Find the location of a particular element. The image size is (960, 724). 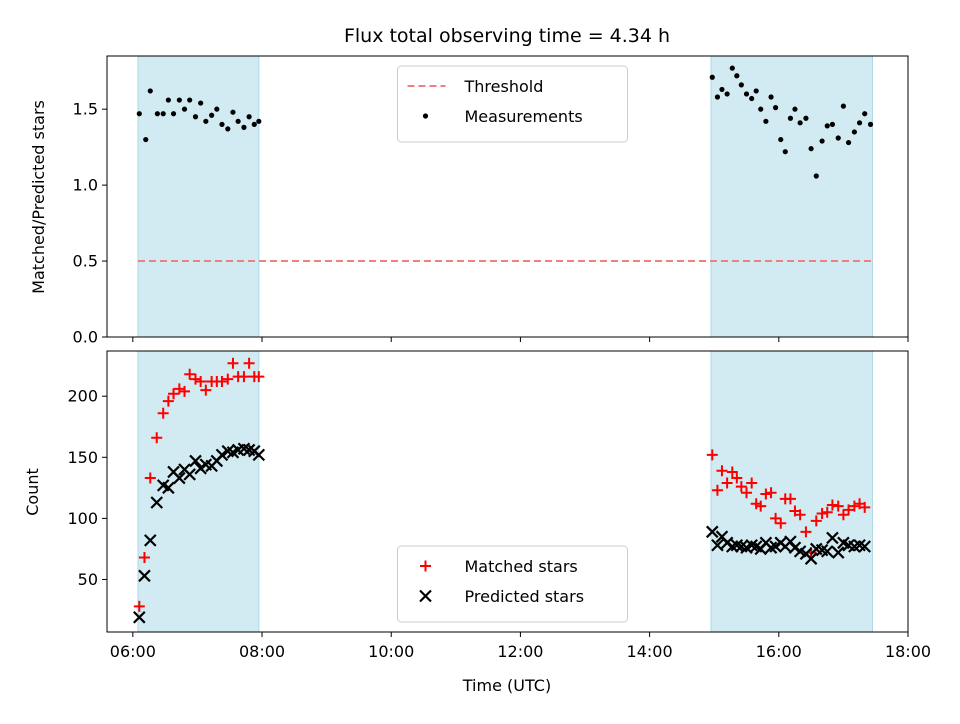

chart-title: Flux total observing time = 4.34 h is located at coordinates (507, 36).